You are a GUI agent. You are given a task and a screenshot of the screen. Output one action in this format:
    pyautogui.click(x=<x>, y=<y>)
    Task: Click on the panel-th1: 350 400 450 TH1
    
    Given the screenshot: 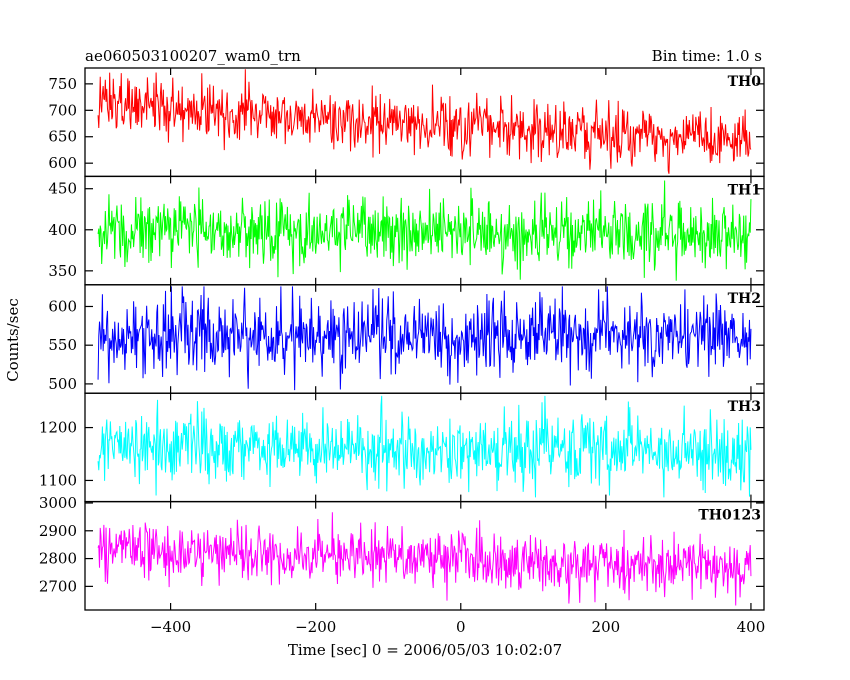 What is the action you would take?
    pyautogui.click(x=406, y=230)
    